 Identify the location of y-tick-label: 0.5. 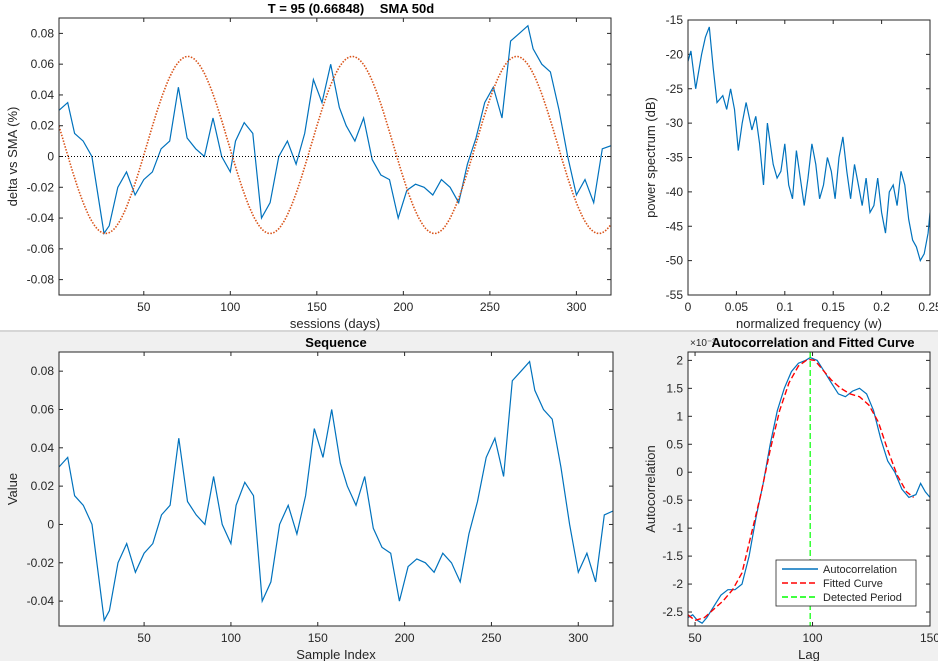
(674, 444).